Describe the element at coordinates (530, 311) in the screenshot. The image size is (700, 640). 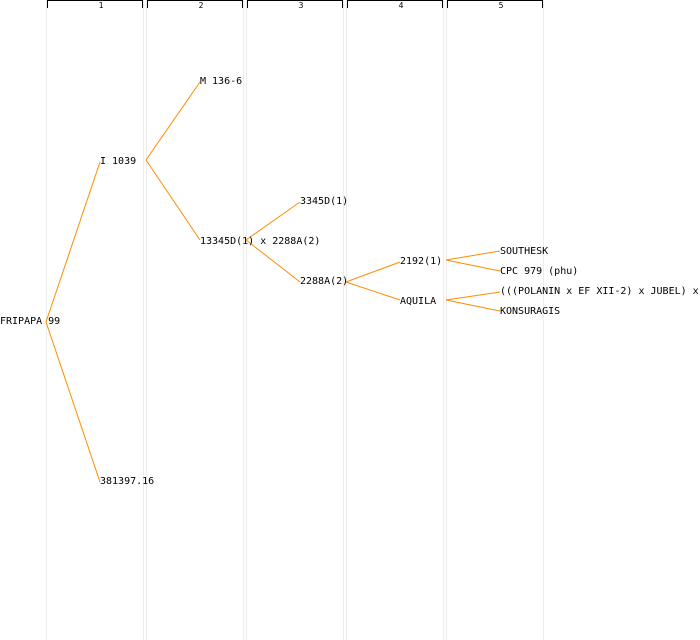
I see `node-konsuragis: KONSURAGIS` at that location.